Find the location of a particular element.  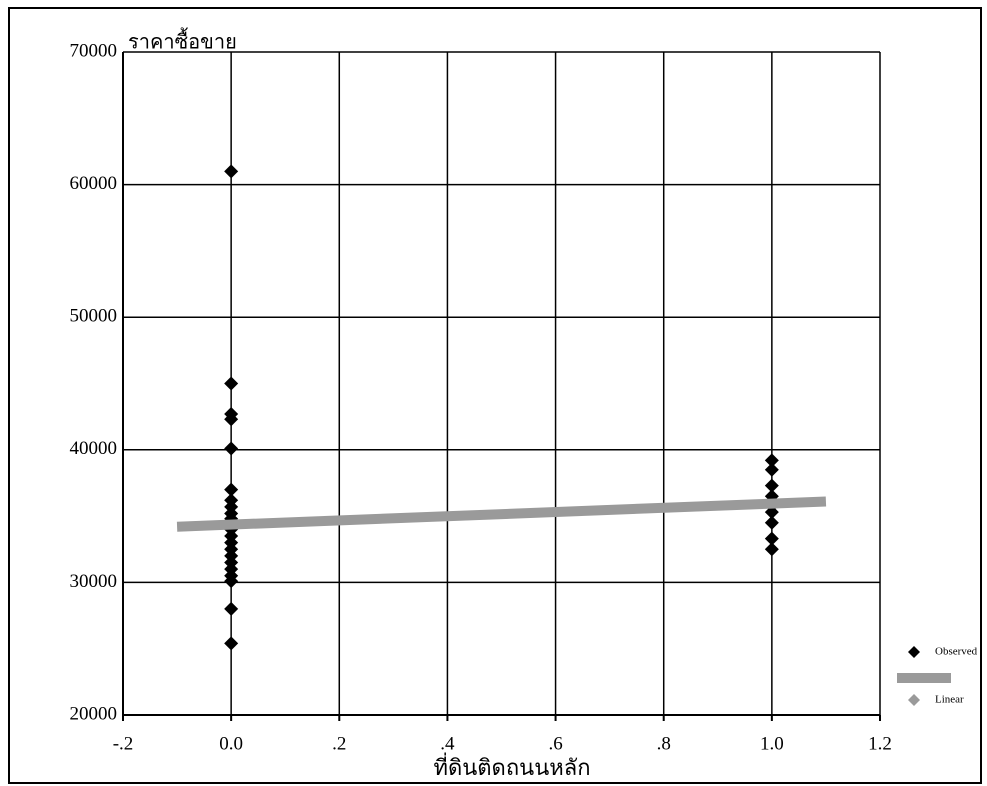

x-tick-label: .8 is located at coordinates (664, 743).